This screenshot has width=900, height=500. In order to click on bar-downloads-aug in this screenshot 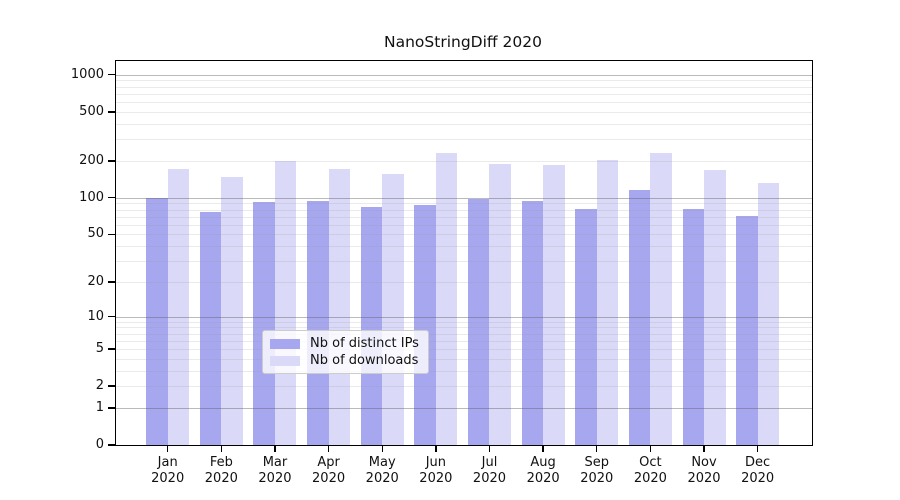, I will do `click(554, 304)`.